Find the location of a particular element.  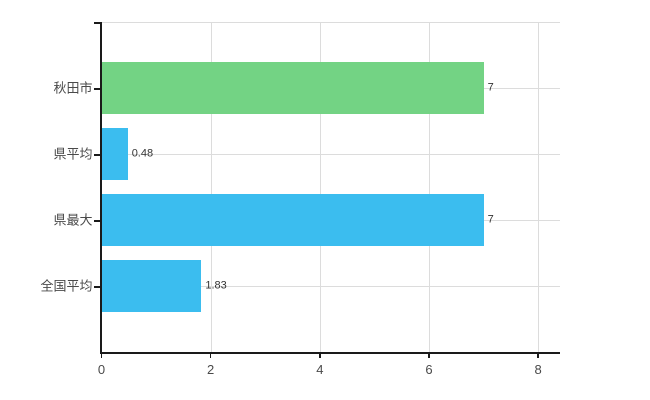

x-axis-tick-label: 0 is located at coordinates (101, 369).